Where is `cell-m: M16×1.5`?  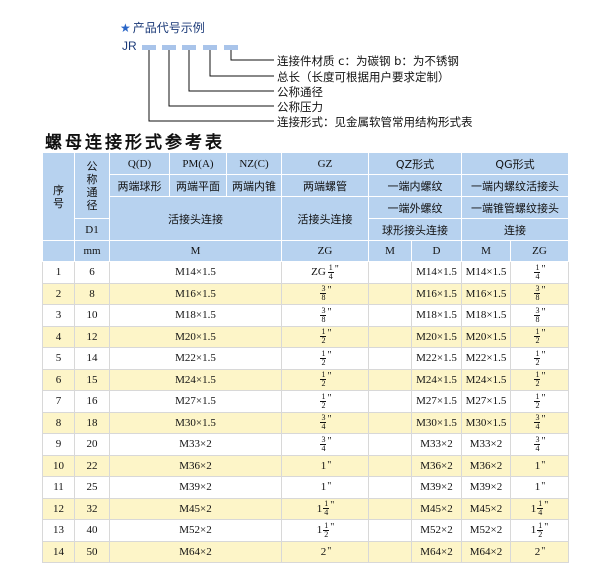
cell-m: M16×1.5 is located at coordinates (195, 293).